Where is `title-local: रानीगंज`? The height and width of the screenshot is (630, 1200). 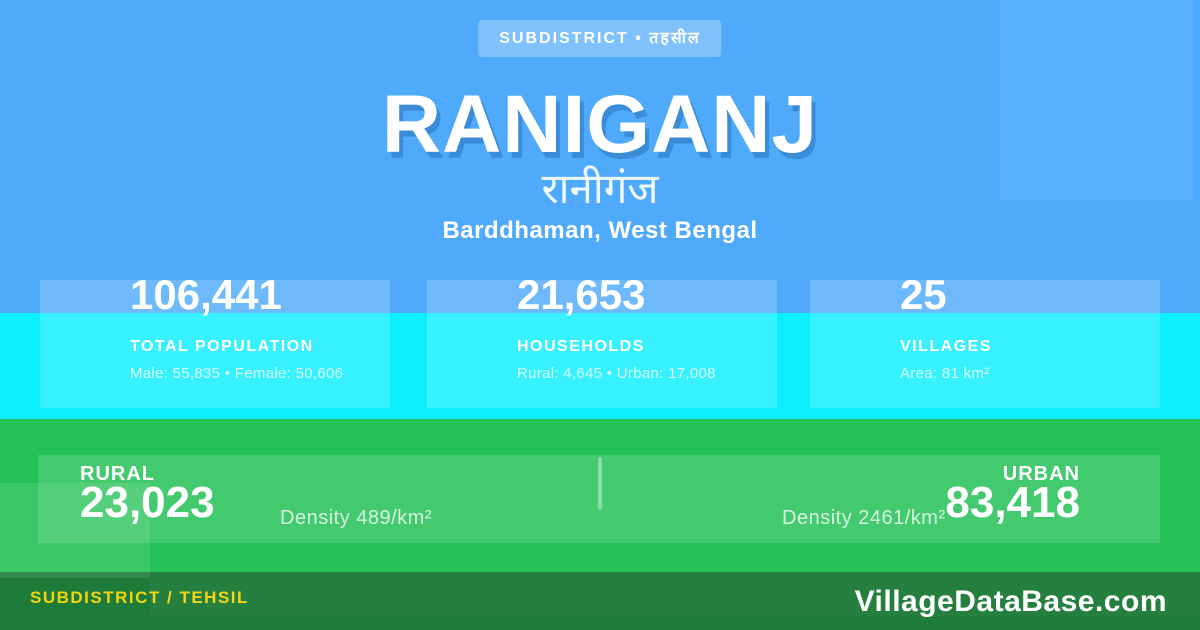 title-local: रानीगंज is located at coordinates (600, 188).